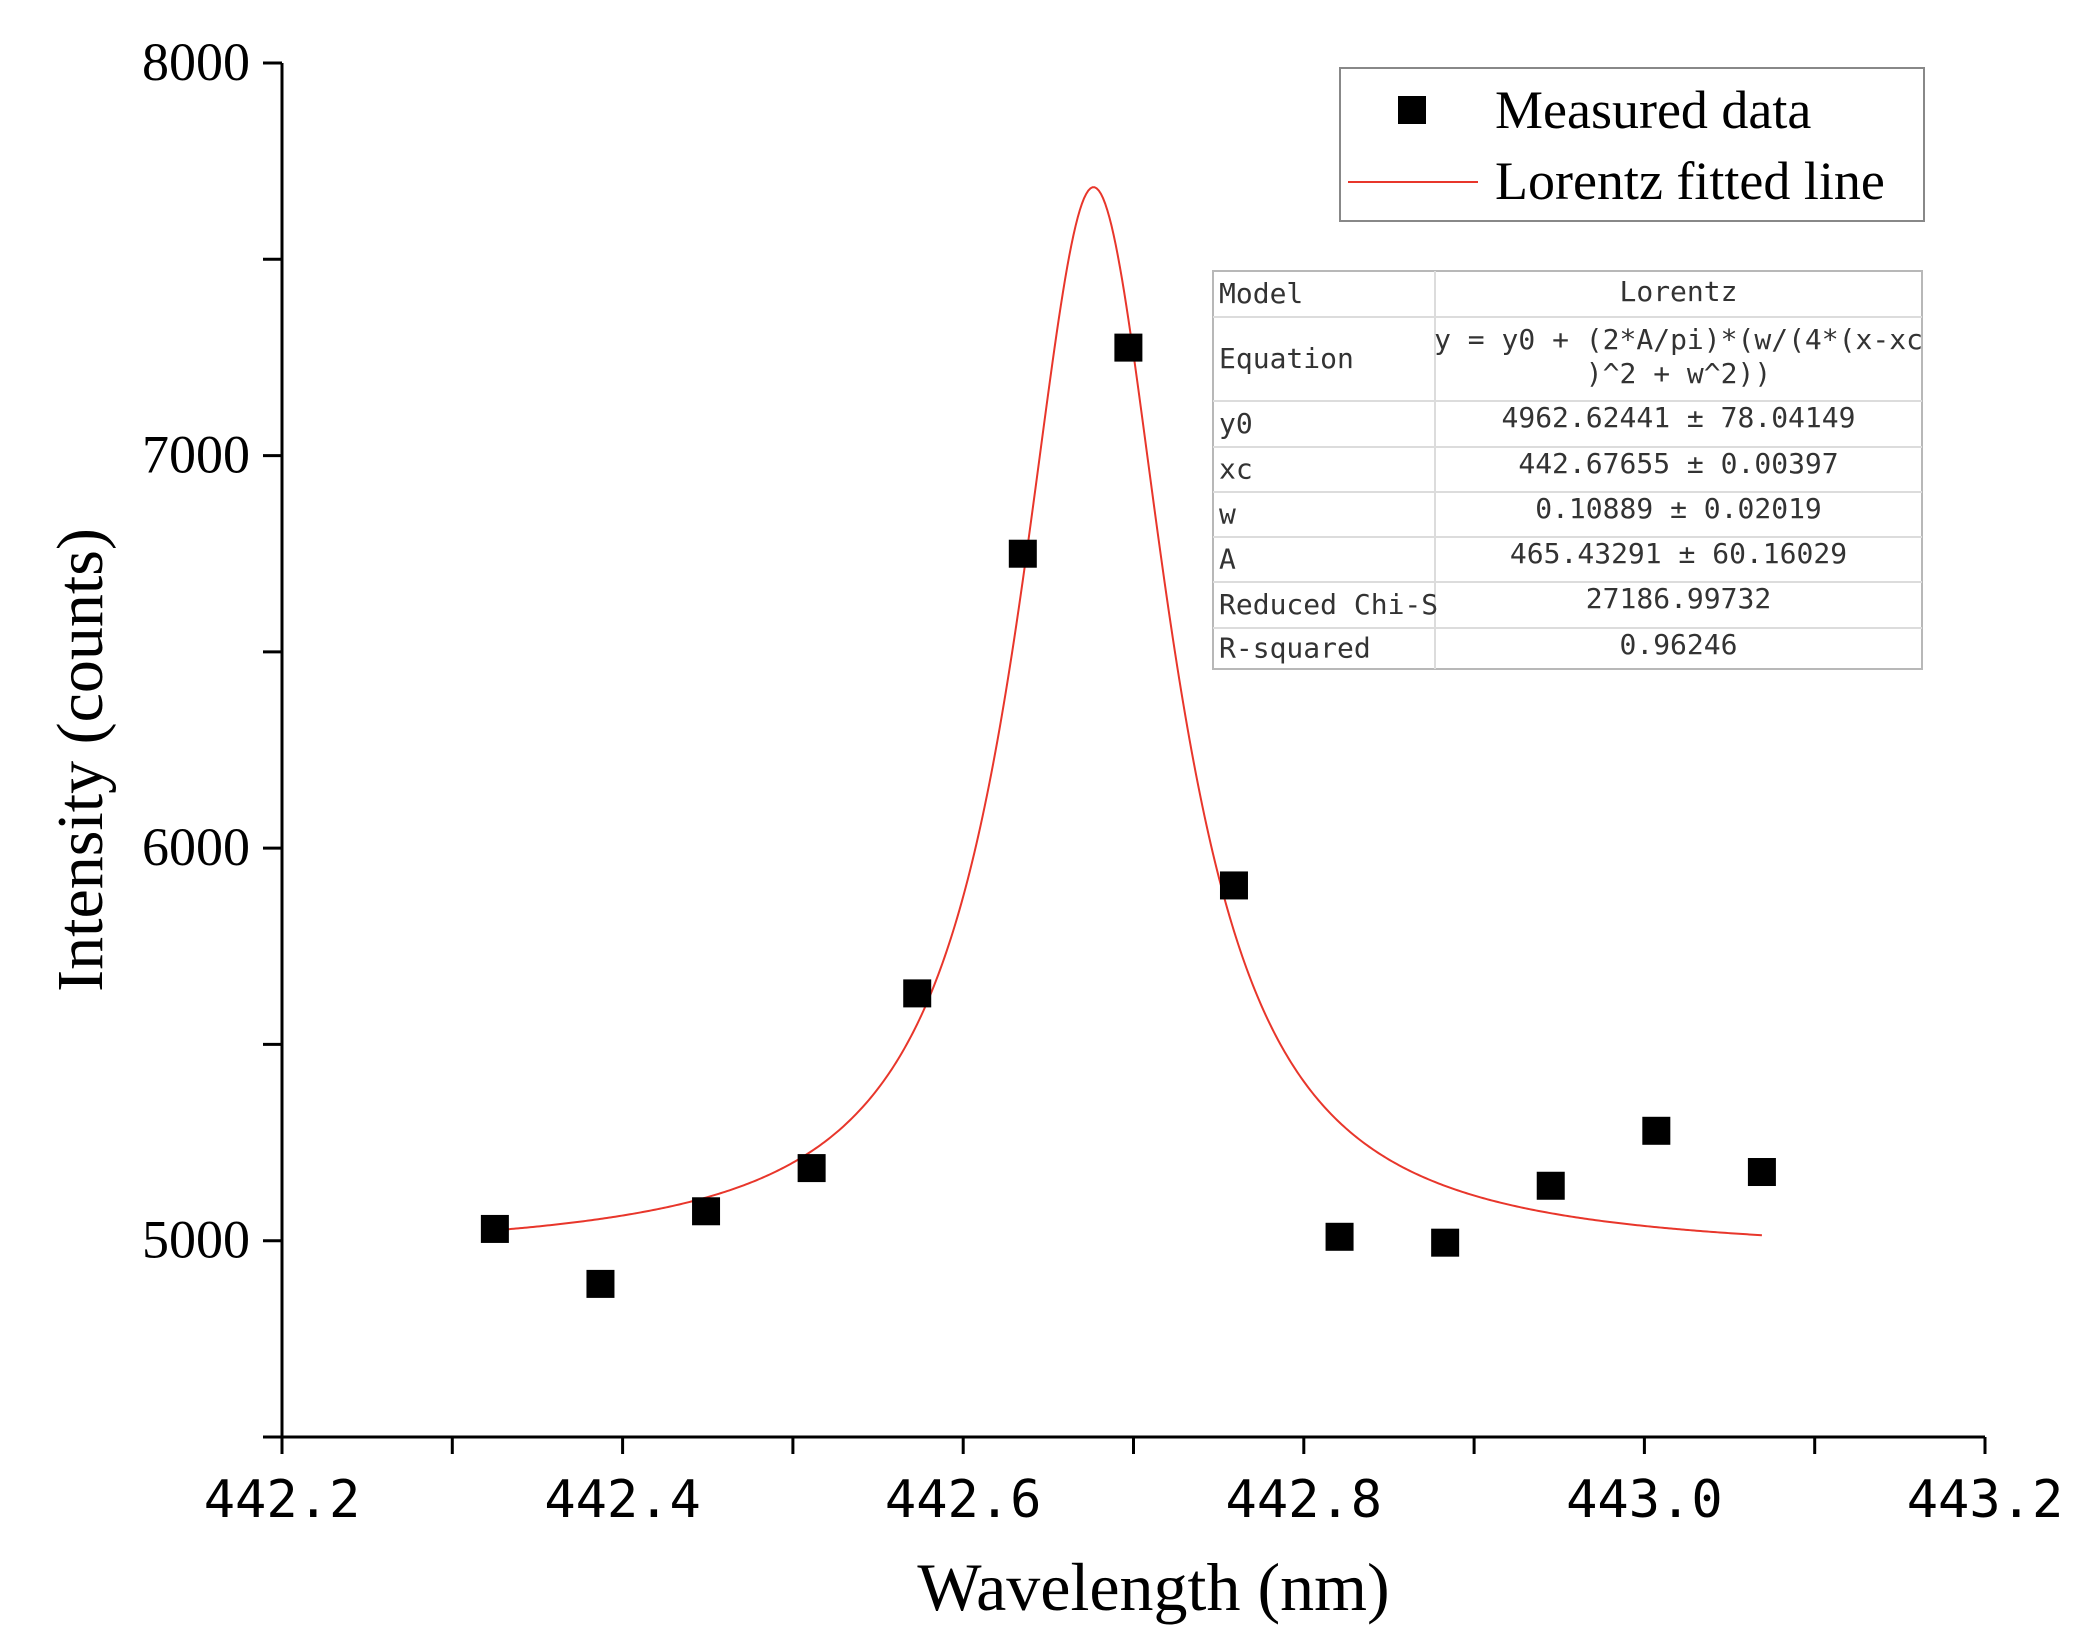  What do you see at coordinates (1678, 463) in the screenshot?
I see `table-value-cell: 442.67655 ± 0.00397` at bounding box center [1678, 463].